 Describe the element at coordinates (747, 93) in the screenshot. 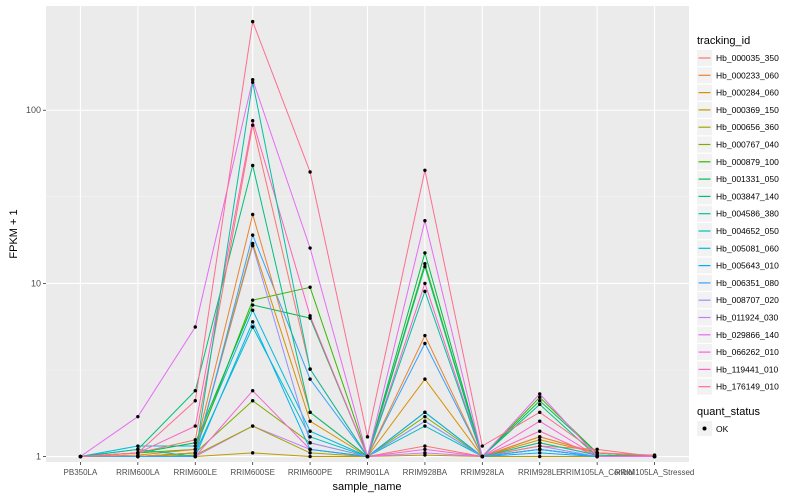

I see `legend-label: Hb_000284_060` at that location.